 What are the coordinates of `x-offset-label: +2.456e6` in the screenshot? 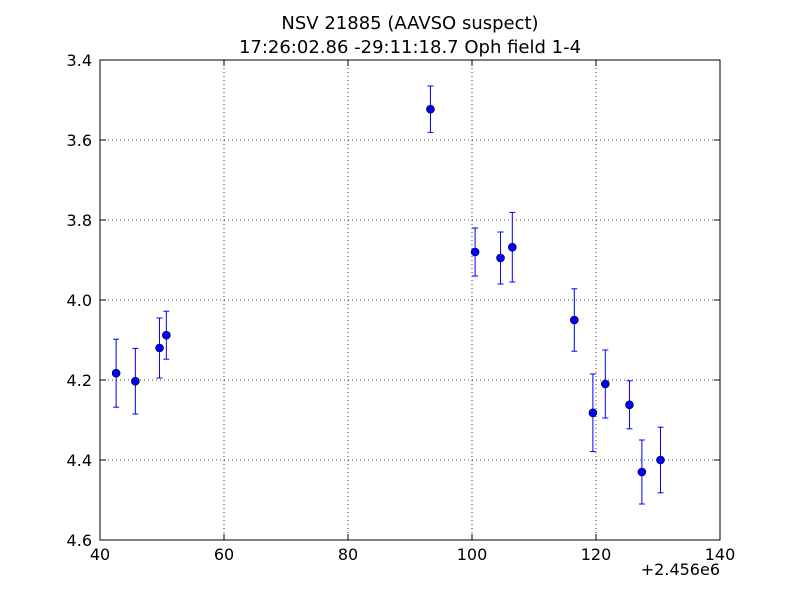 It's located at (680, 569).